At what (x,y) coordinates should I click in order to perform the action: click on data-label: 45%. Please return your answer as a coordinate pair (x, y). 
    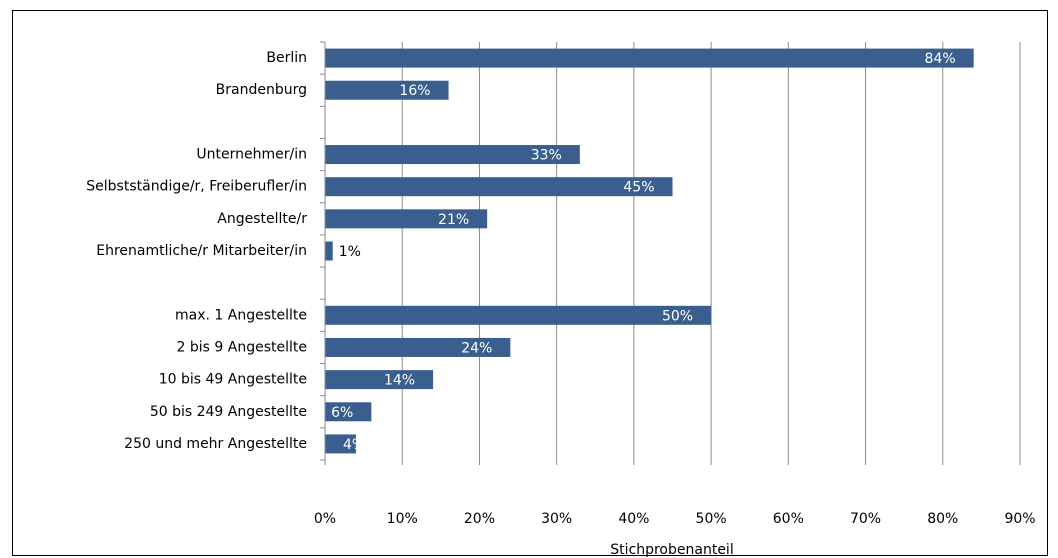
    Looking at the image, I should click on (638, 188).